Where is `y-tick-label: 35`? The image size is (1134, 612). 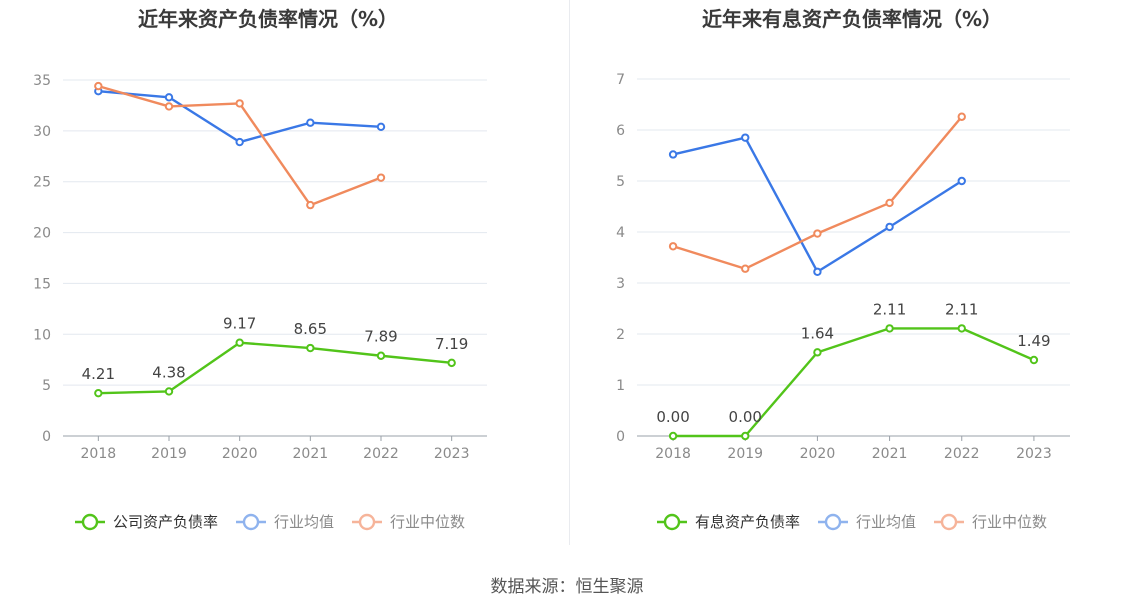 y-tick-label: 35 is located at coordinates (42, 81).